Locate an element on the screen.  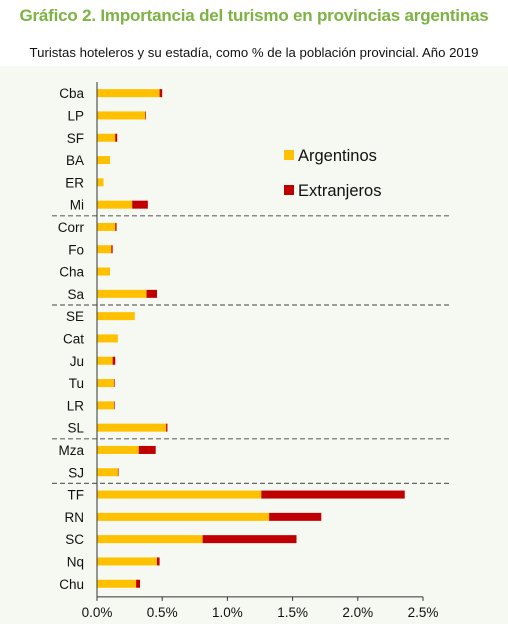
bar-SF-extranjeros is located at coordinates (116, 138).